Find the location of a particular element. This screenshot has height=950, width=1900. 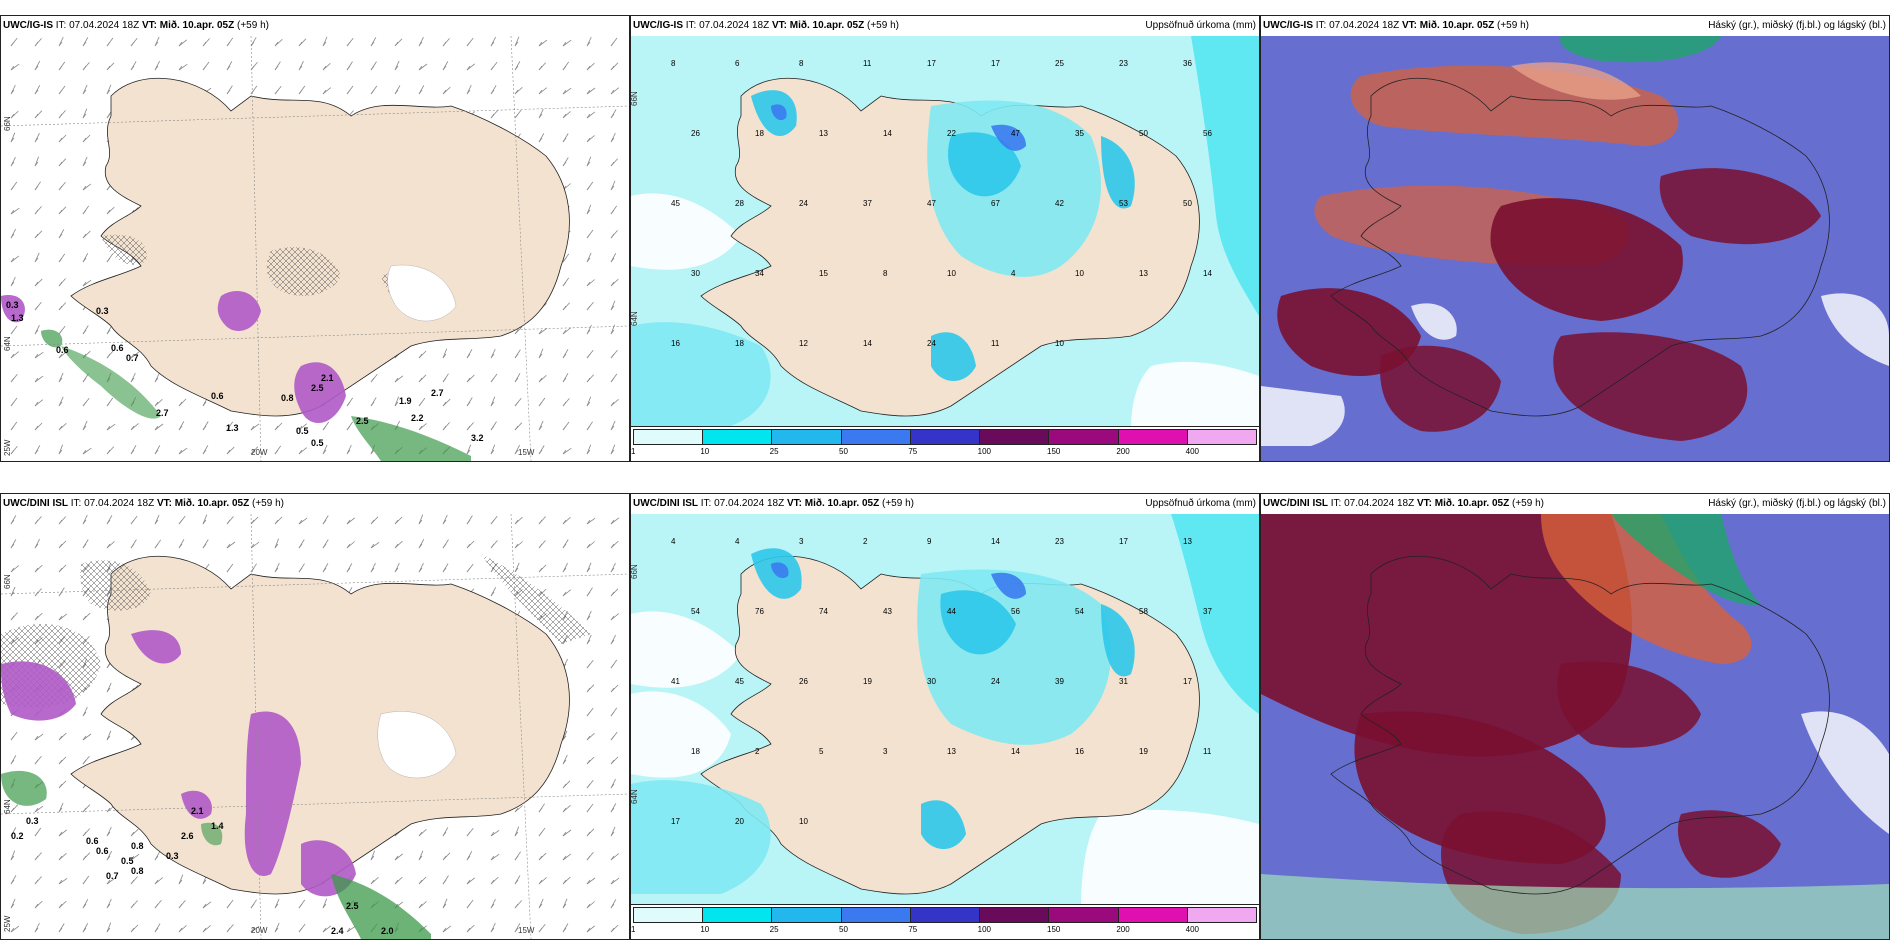

hatched-area is located at coordinates (303, 271).